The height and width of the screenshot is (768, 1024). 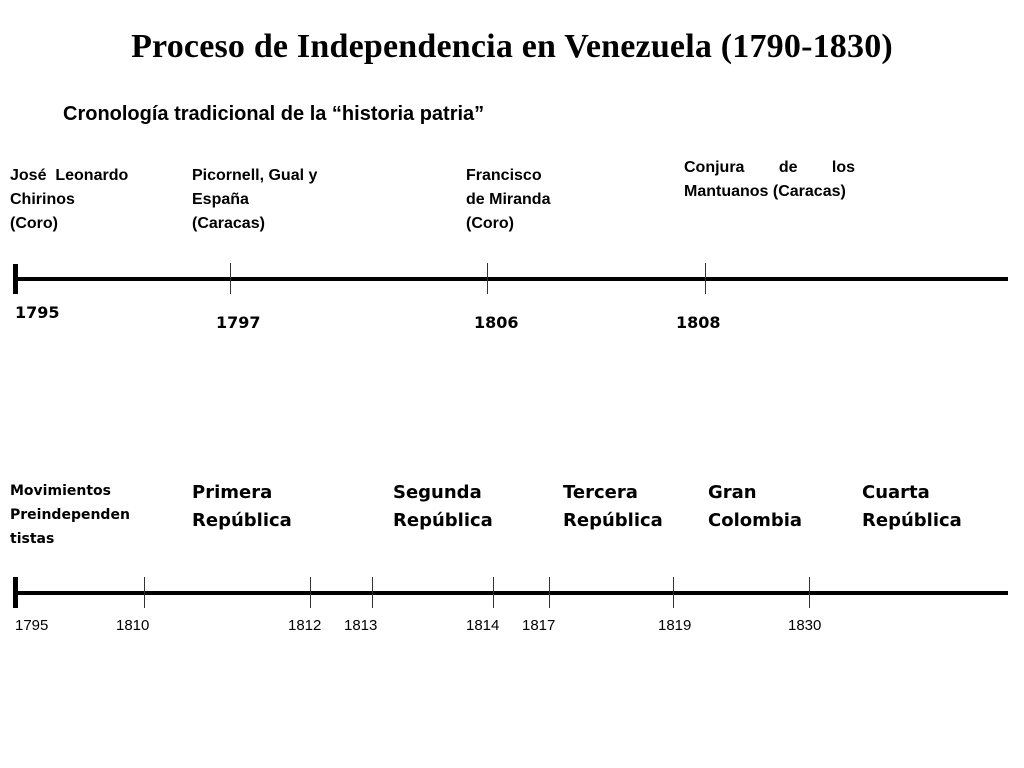 I want to click on timeline-2-year: 1830, so click(x=805, y=625).